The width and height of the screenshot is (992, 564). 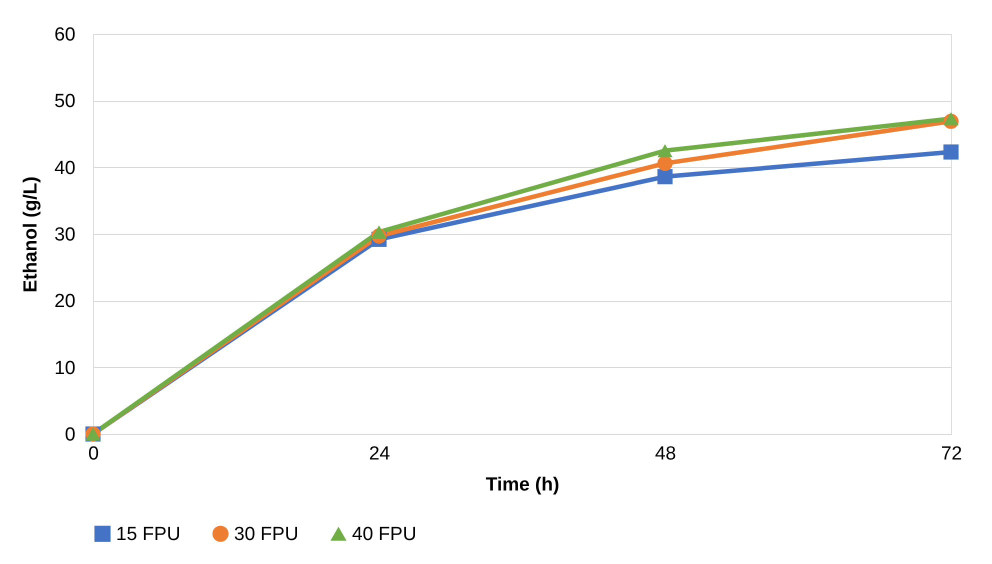 I want to click on x-tick-label: 24, so click(x=379, y=454).